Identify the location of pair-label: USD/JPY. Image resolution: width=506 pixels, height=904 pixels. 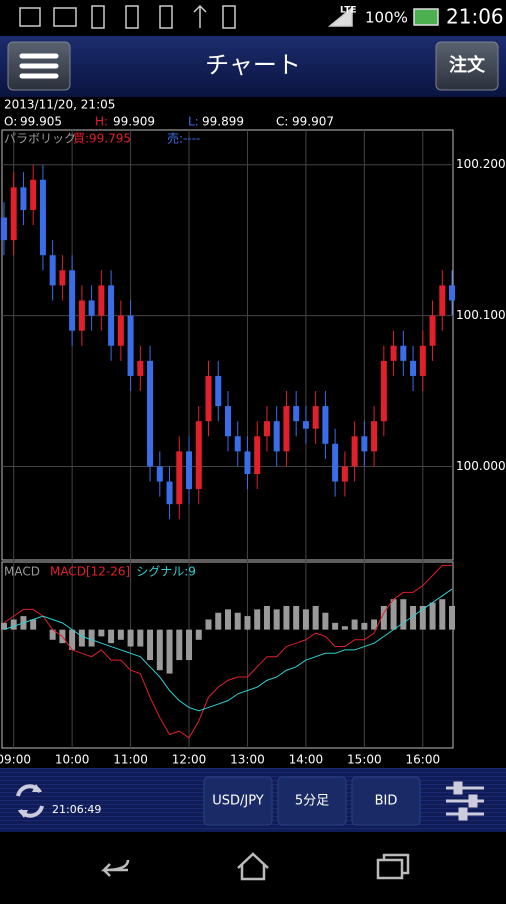
(238, 801).